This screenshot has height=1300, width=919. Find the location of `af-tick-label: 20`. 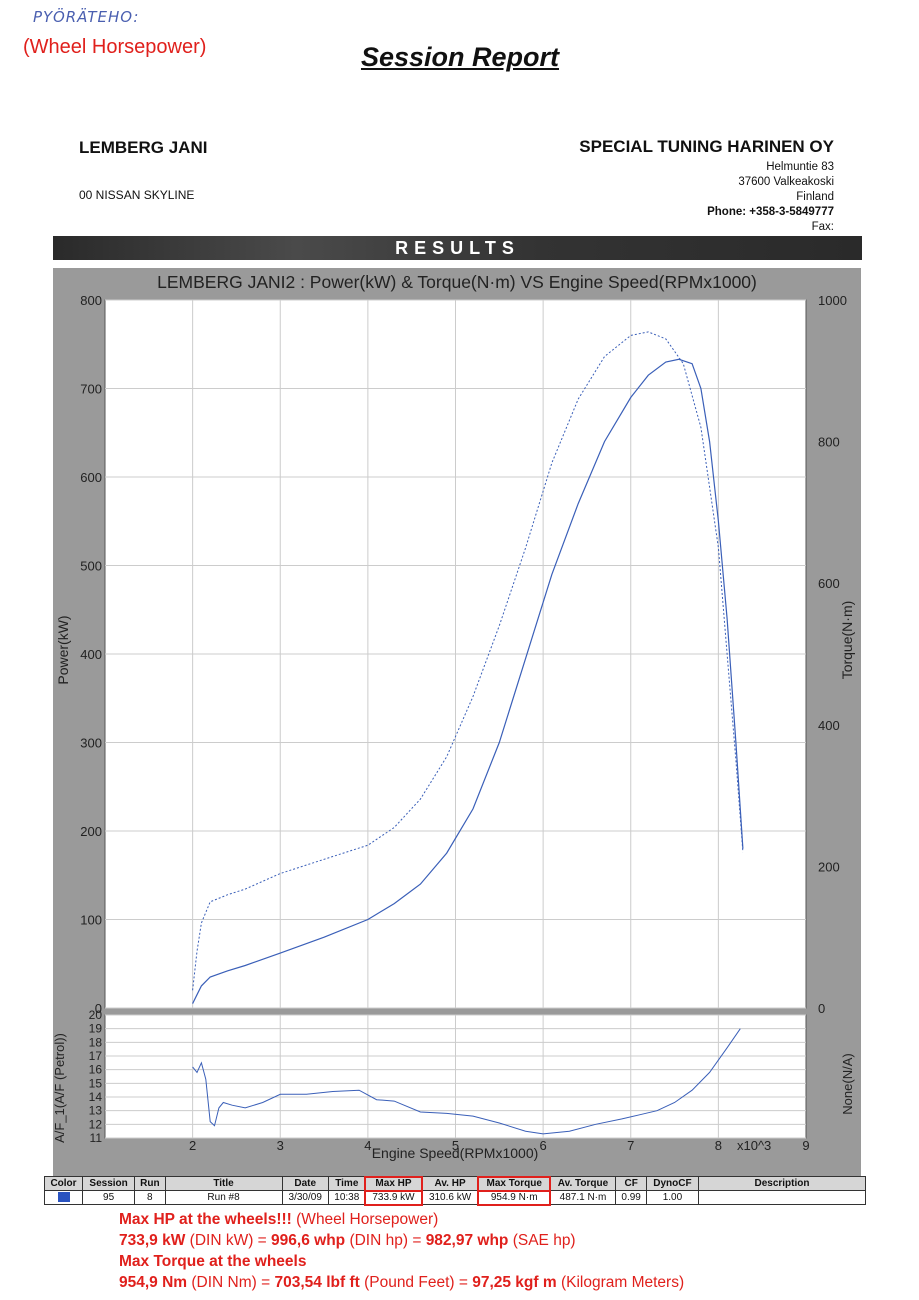

af-tick-label: 20 is located at coordinates (96, 1015).